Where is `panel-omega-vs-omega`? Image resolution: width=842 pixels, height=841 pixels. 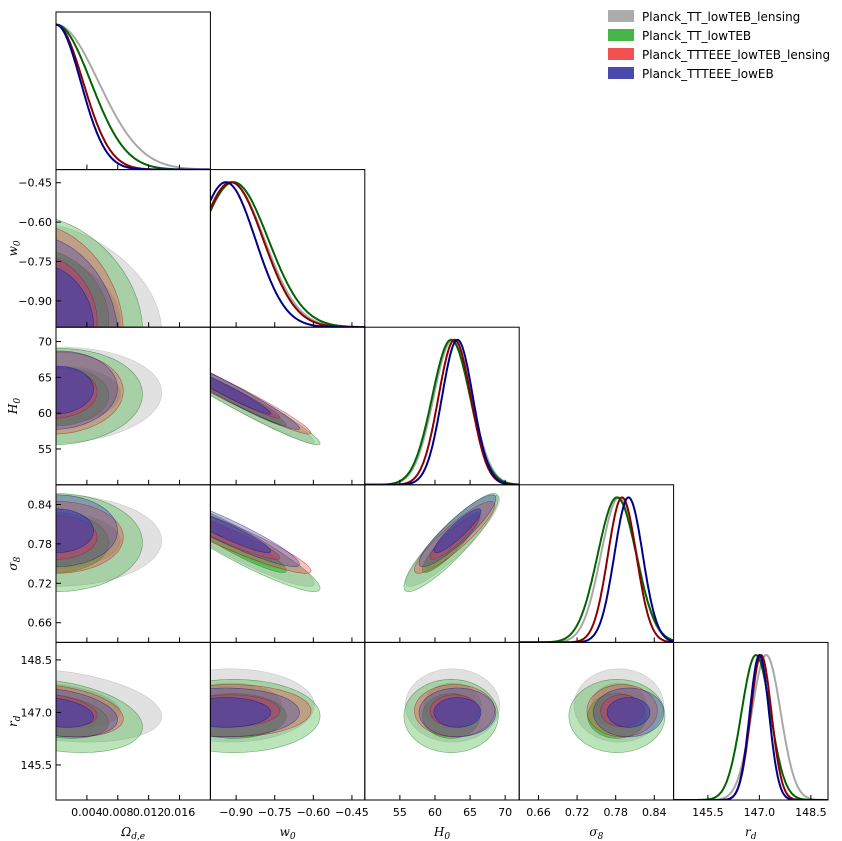 panel-omega-vs-omega is located at coordinates (133, 91).